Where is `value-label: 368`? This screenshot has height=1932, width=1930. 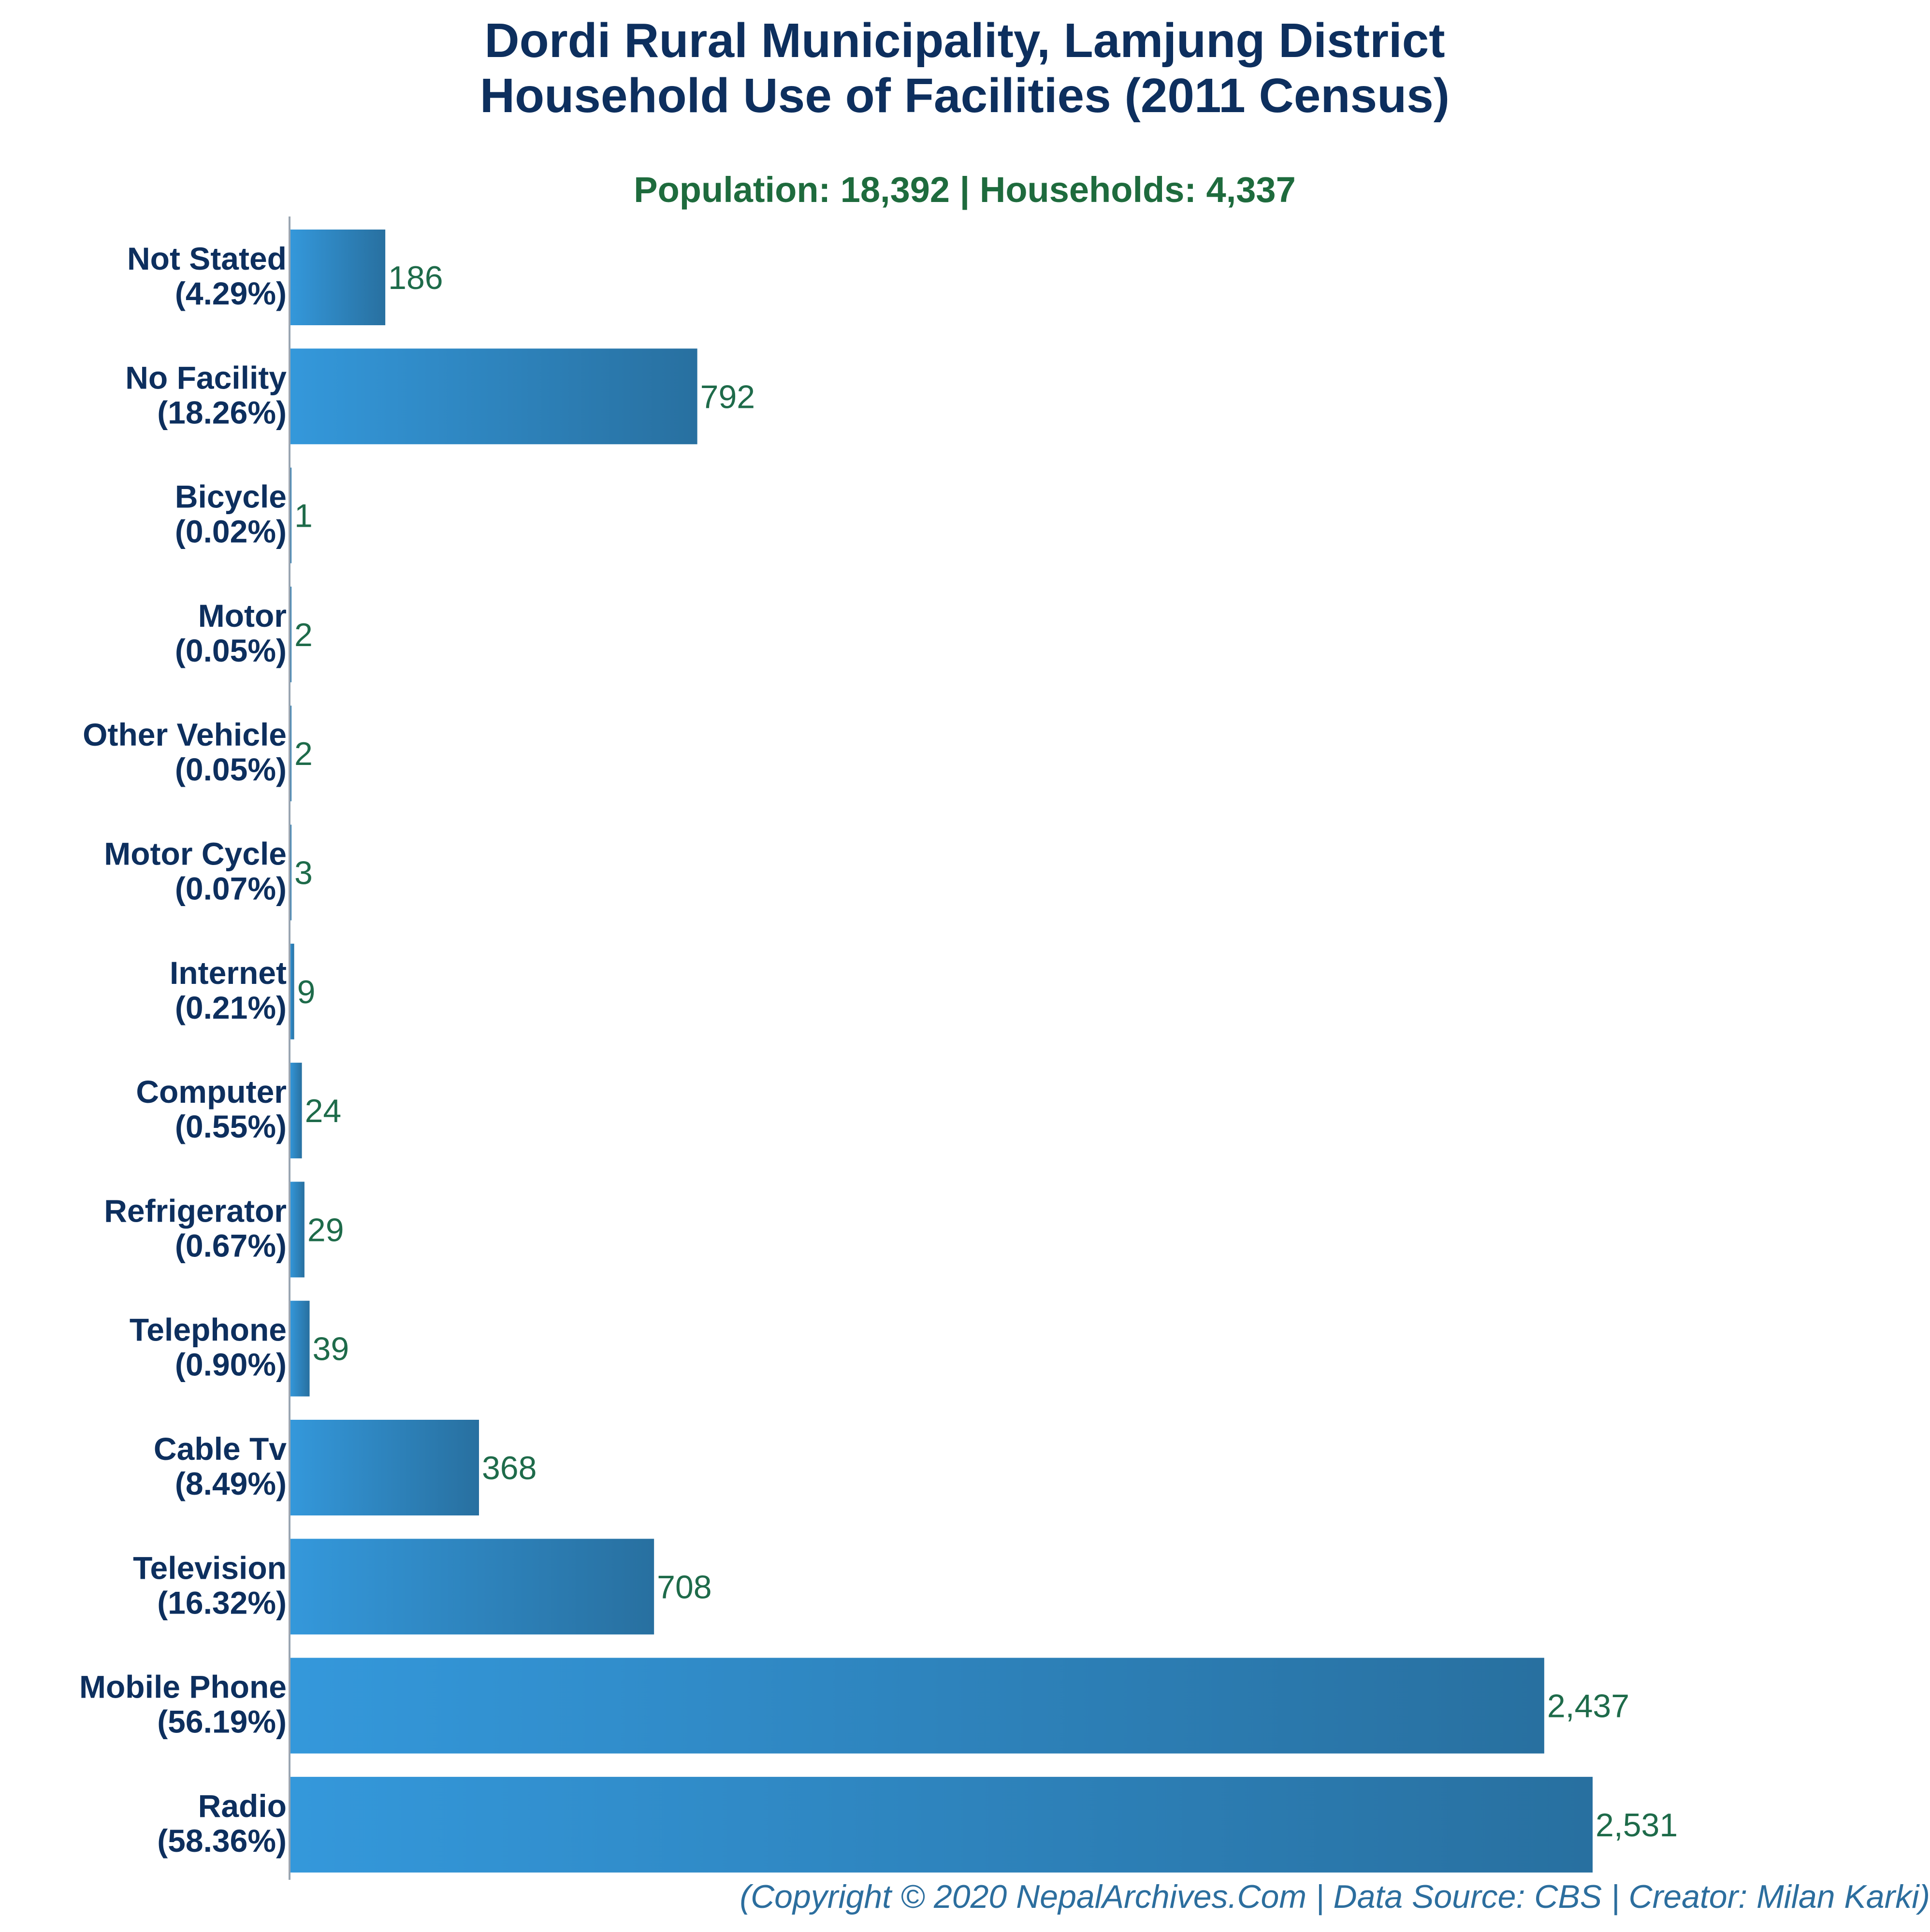 value-label: 368 is located at coordinates (509, 1468).